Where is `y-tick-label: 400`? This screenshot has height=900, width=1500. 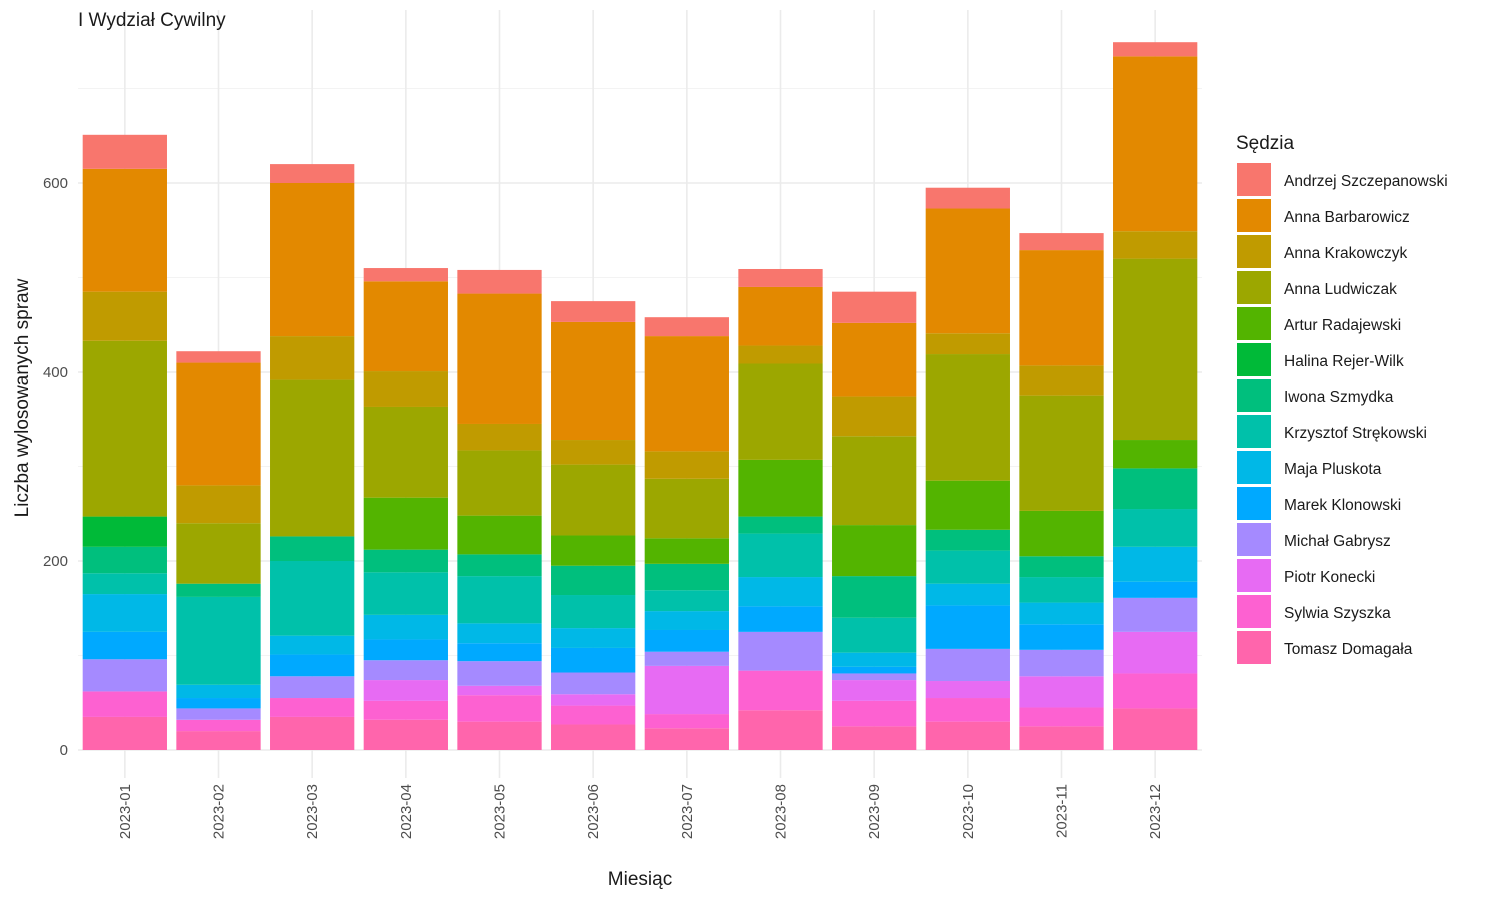
y-tick-label: 400 is located at coordinates (55, 372).